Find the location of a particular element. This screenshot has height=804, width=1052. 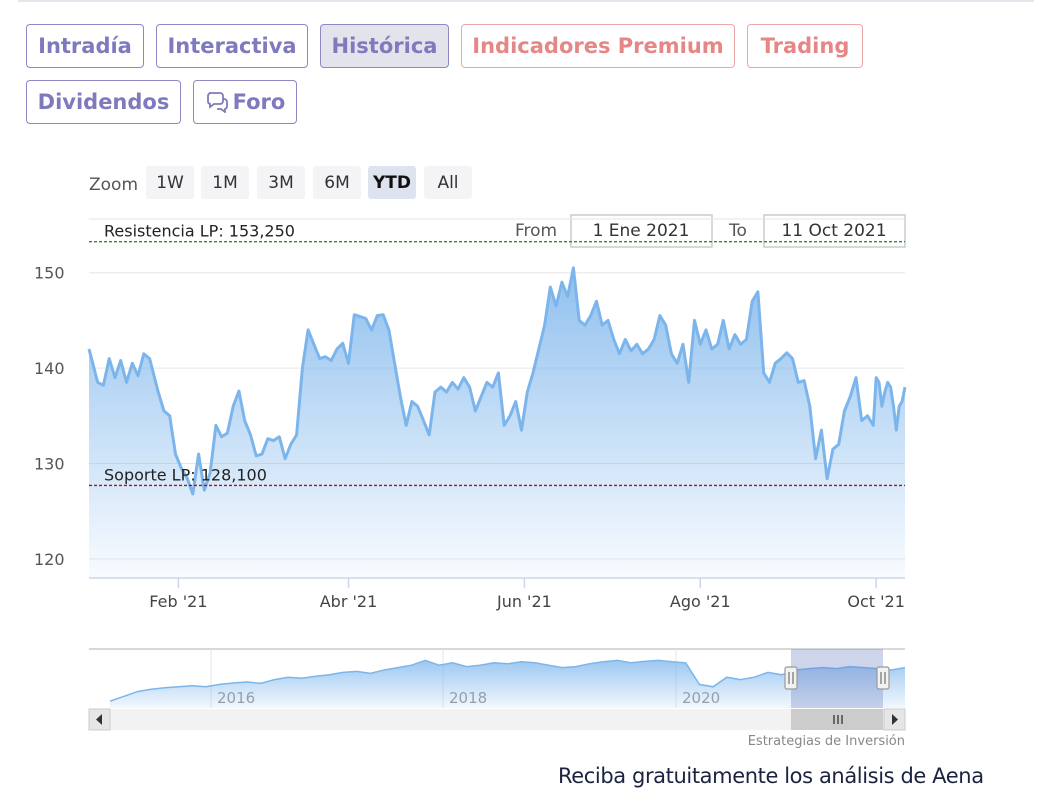

scroll-right-button is located at coordinates (894, 719).